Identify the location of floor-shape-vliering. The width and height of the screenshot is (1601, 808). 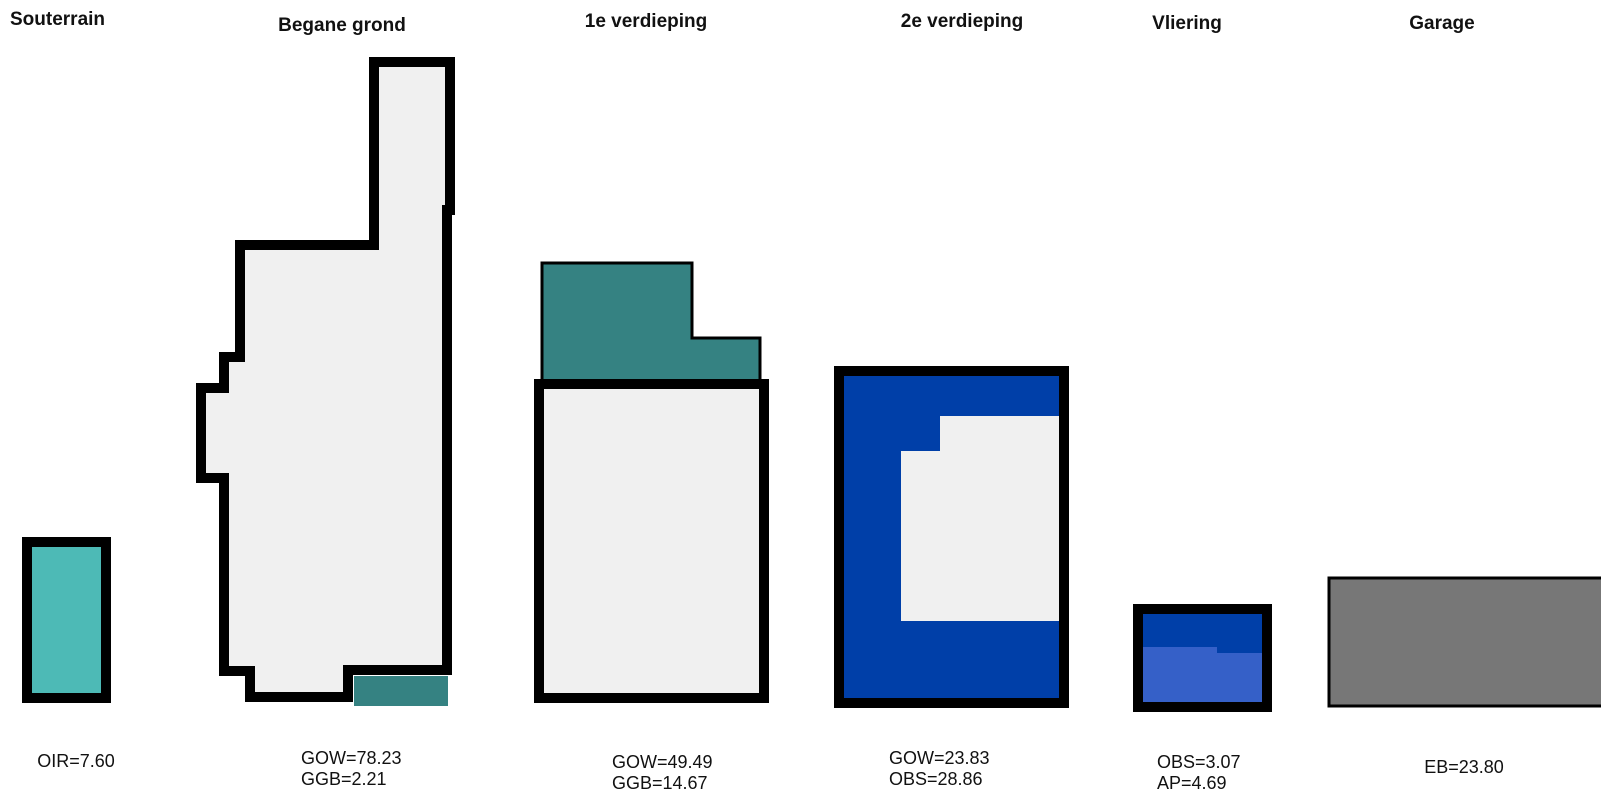
(1202, 658).